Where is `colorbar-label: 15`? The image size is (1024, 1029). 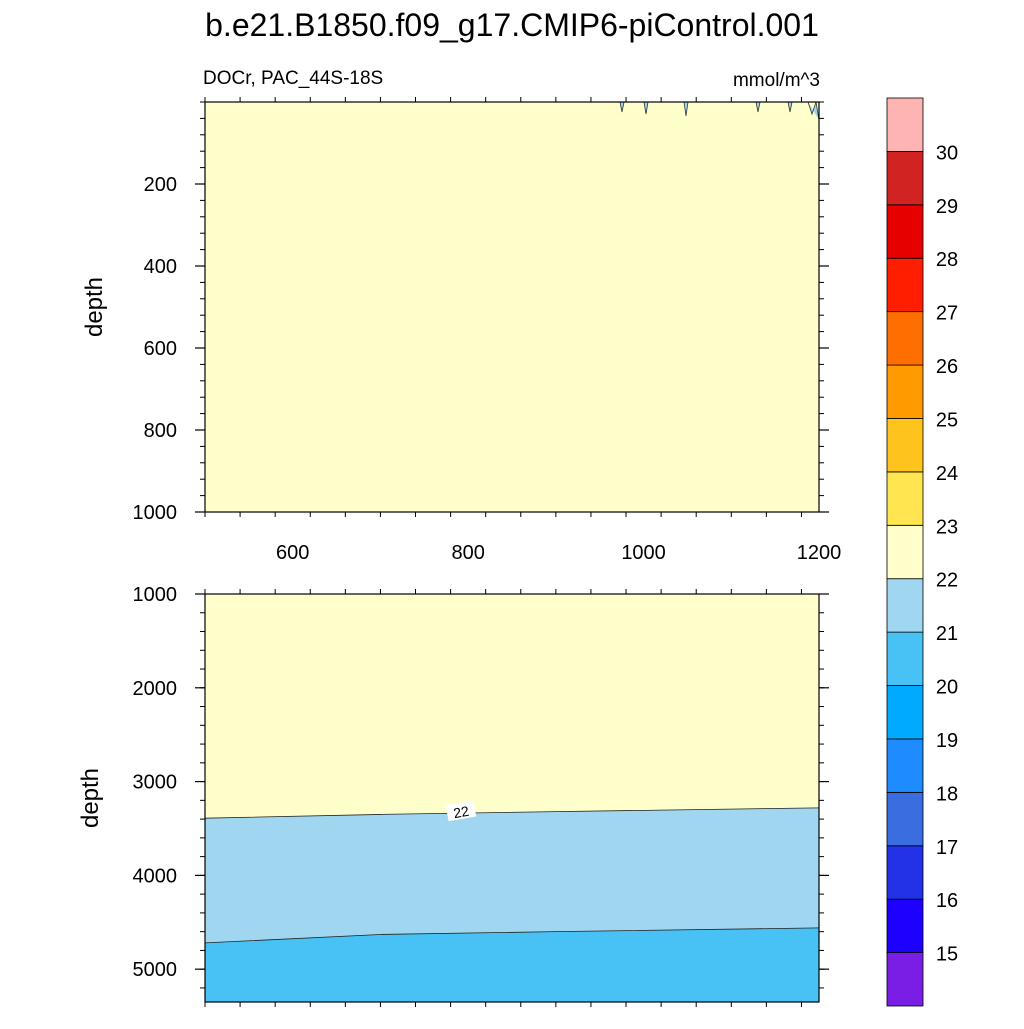 colorbar-label: 15 is located at coordinates (947, 955).